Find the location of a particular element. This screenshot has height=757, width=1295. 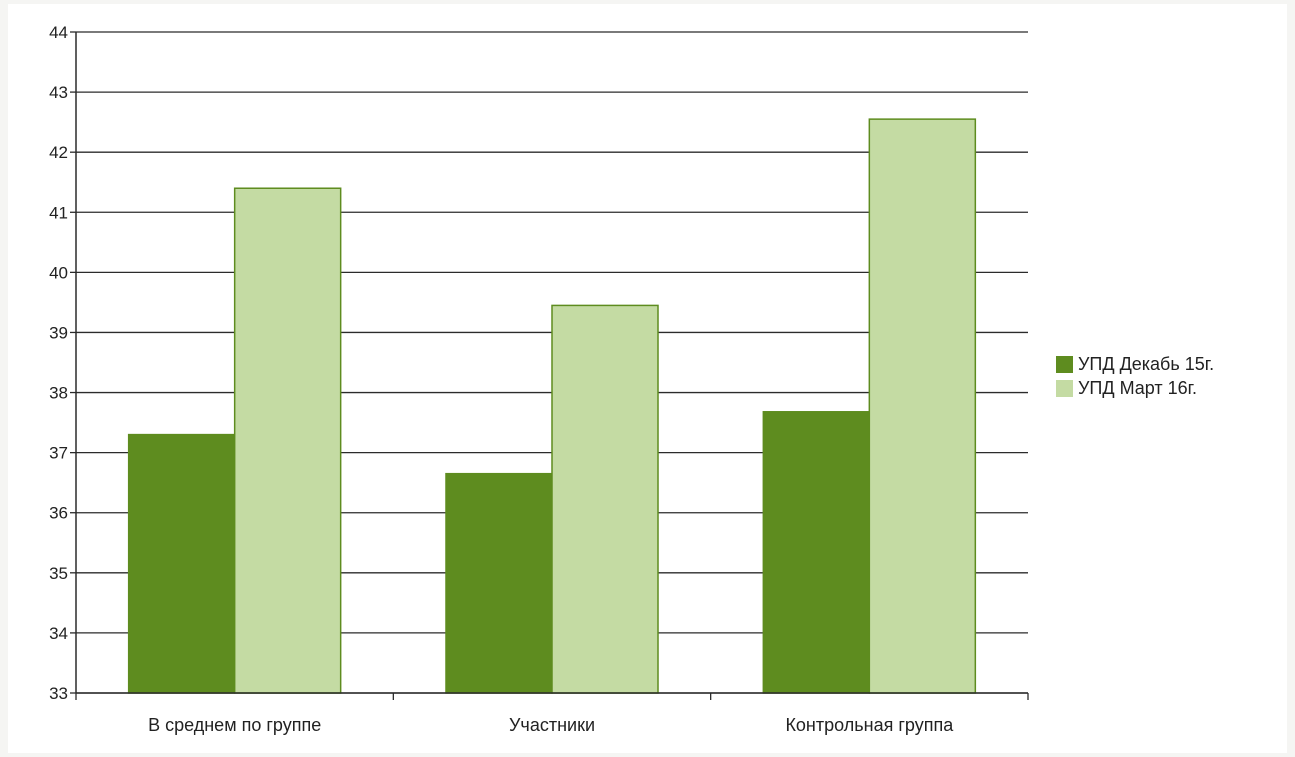

y-tick-label: 44 is located at coordinates (58, 32).